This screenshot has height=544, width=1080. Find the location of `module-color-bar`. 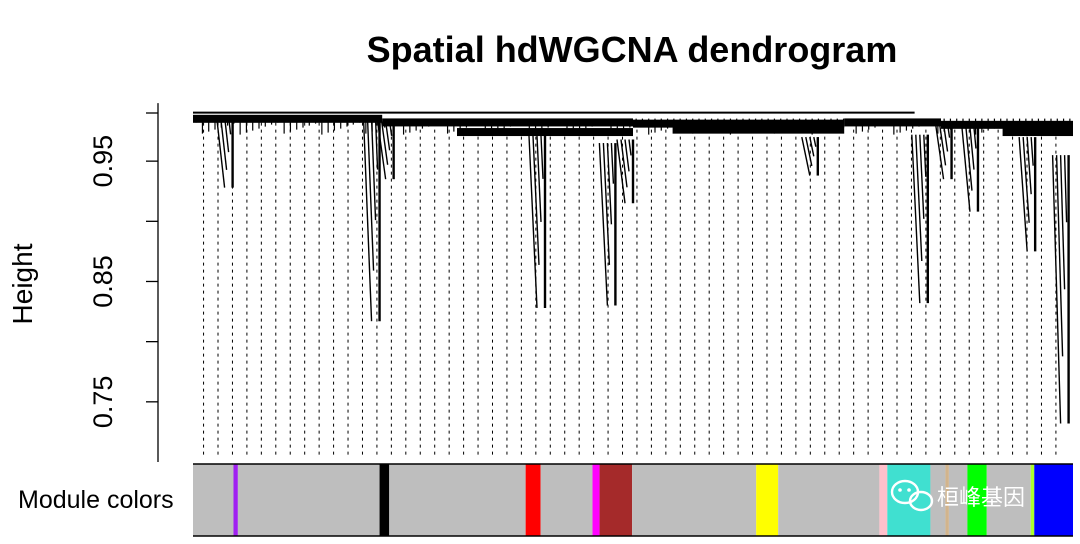

module-color-bar is located at coordinates (633, 500).